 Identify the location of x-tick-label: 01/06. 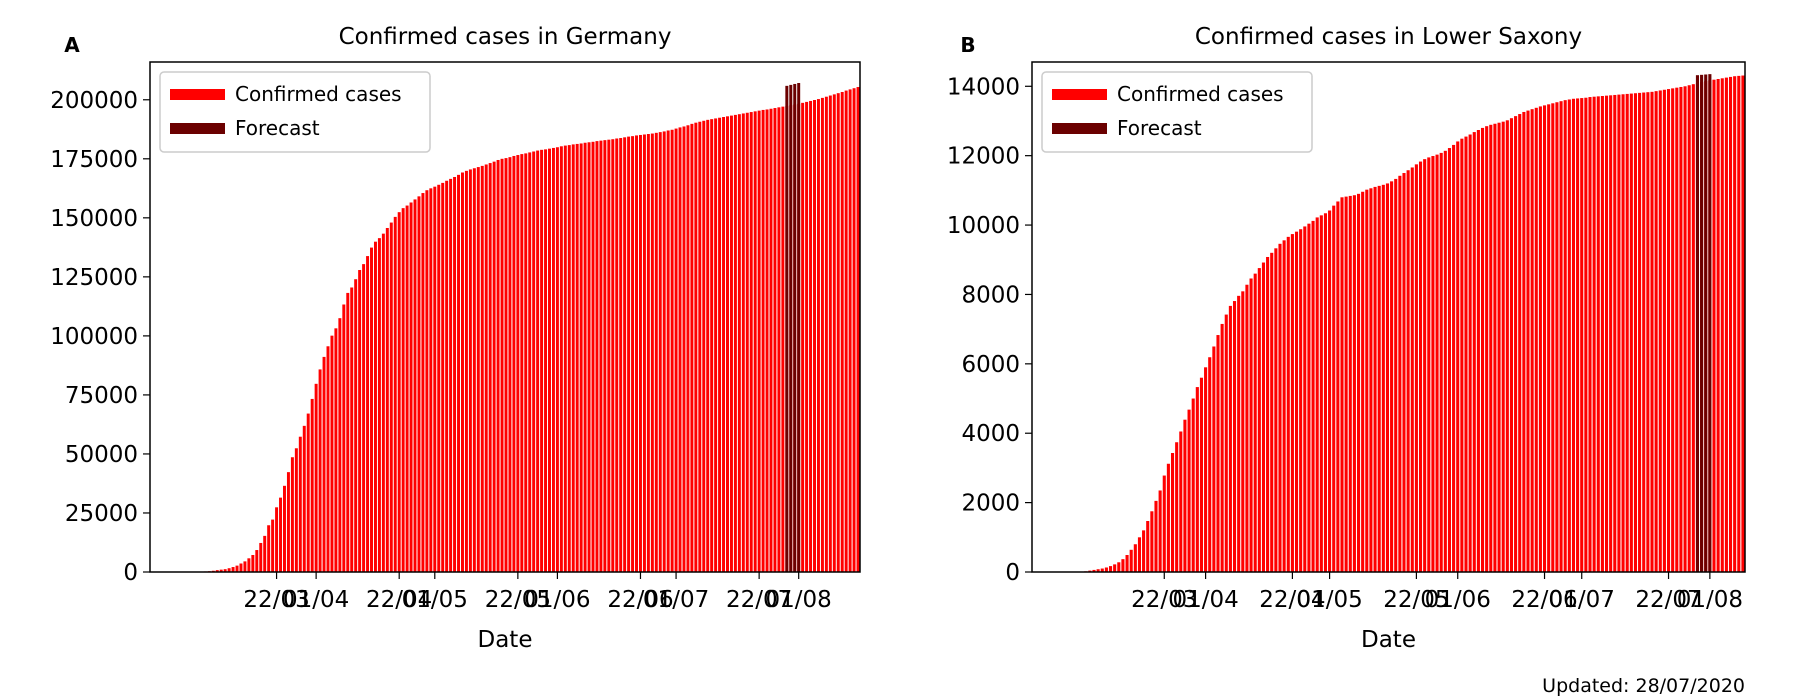
(1458, 600).